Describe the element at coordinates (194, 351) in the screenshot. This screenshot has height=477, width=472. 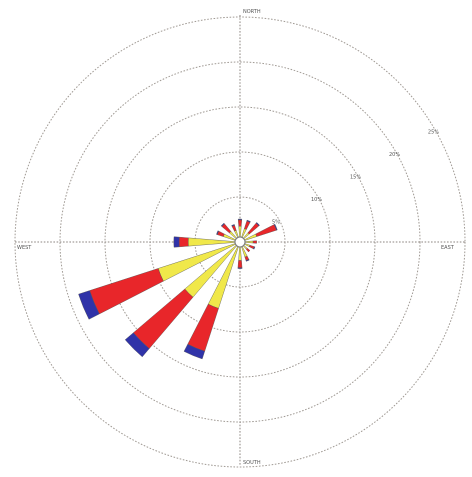
I see `petal-202.5-band-2` at that location.